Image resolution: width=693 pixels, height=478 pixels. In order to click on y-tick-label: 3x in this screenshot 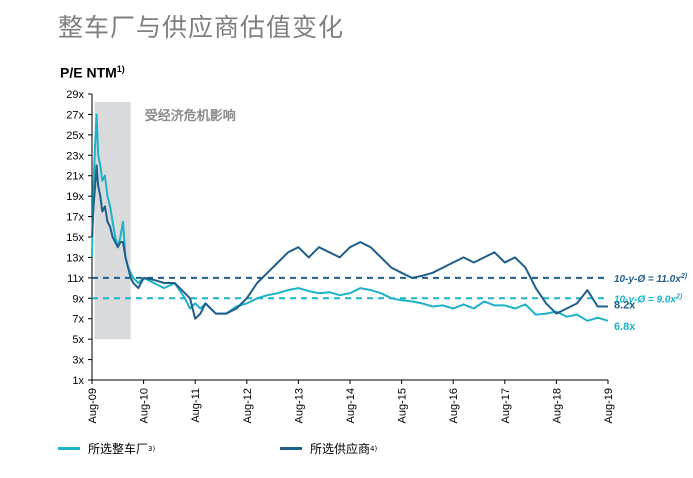, I will do `click(78, 361)`.